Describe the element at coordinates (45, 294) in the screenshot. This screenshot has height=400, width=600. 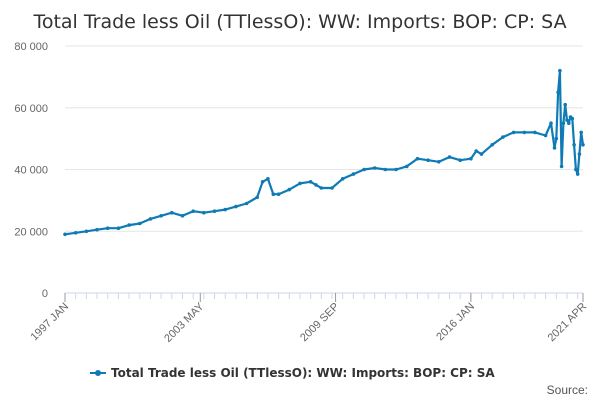
I see `y-tick-label: 0` at that location.